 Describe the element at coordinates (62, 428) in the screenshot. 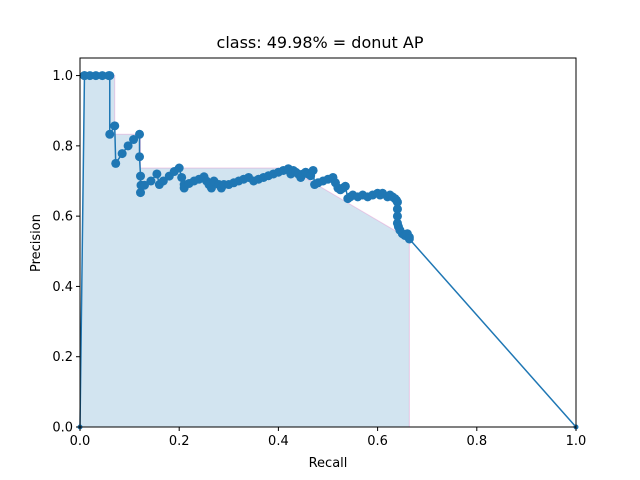

I see `y-tick-label: 0.0` at that location.